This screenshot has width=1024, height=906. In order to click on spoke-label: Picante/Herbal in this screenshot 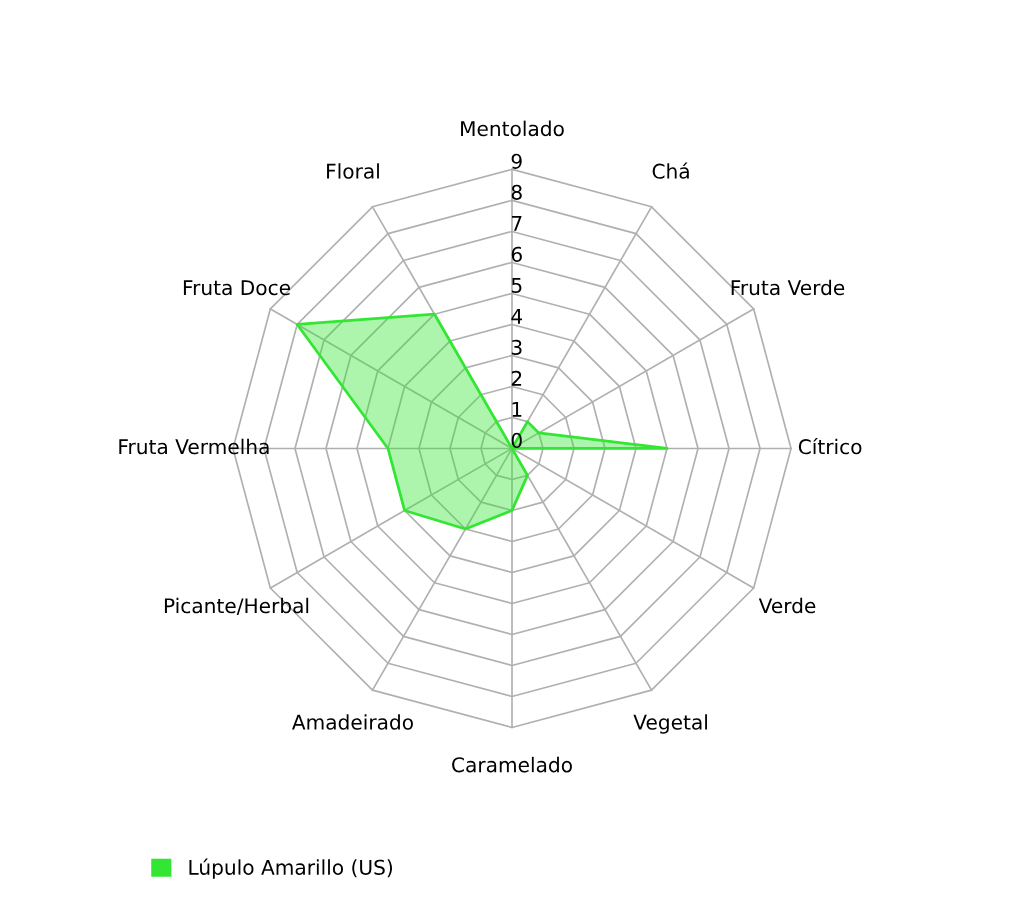, I will do `click(236, 606)`.